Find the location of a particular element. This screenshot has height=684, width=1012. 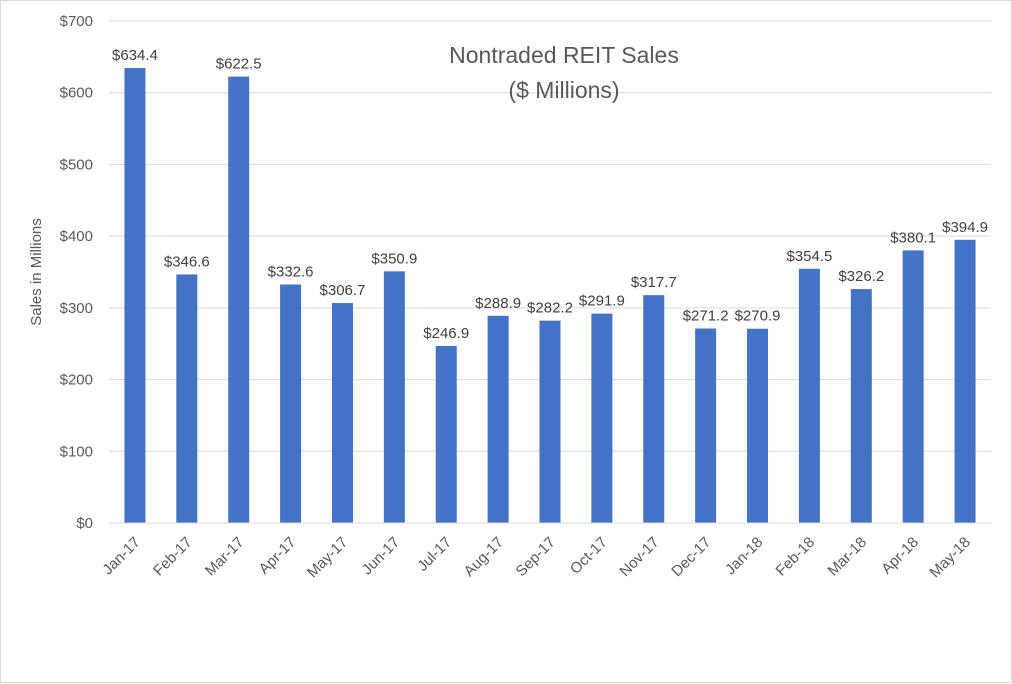

x-tick-label: May-17 is located at coordinates (327, 557).